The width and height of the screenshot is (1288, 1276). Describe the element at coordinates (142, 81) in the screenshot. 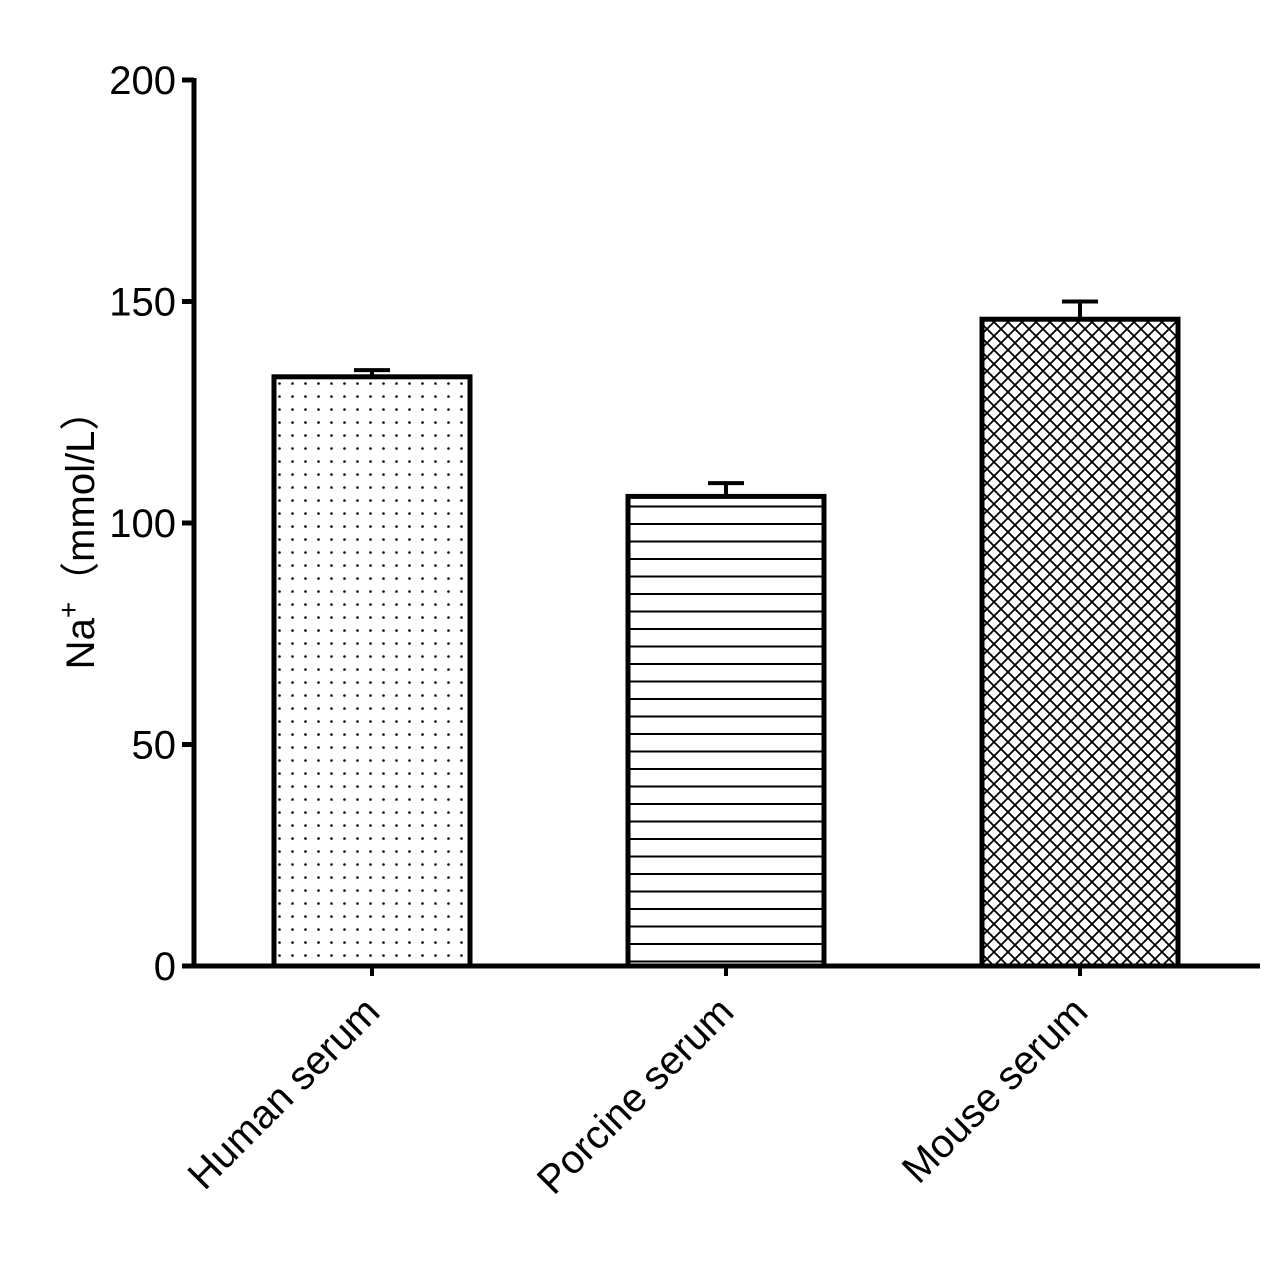

I see `y-tick-label: 200` at that location.